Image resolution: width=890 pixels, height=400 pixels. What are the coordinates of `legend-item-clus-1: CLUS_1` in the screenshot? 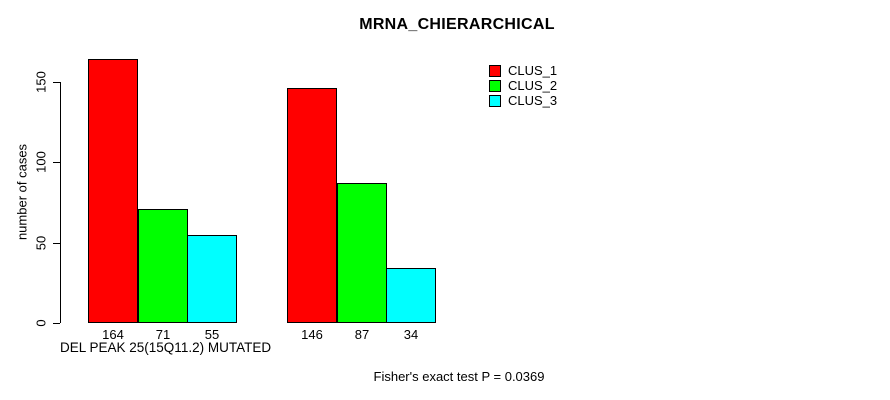 It's located at (523, 70).